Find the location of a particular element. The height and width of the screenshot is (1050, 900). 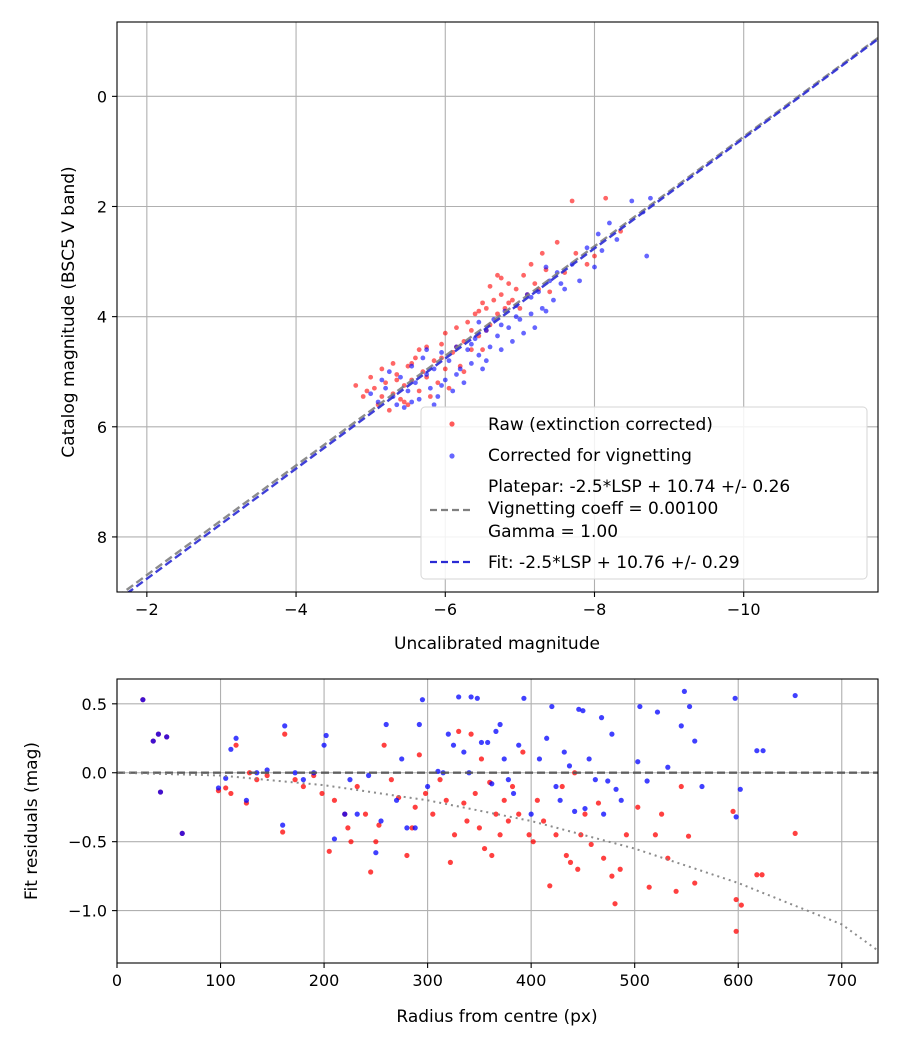

top-y-tick-label: 8 is located at coordinates (102, 537).